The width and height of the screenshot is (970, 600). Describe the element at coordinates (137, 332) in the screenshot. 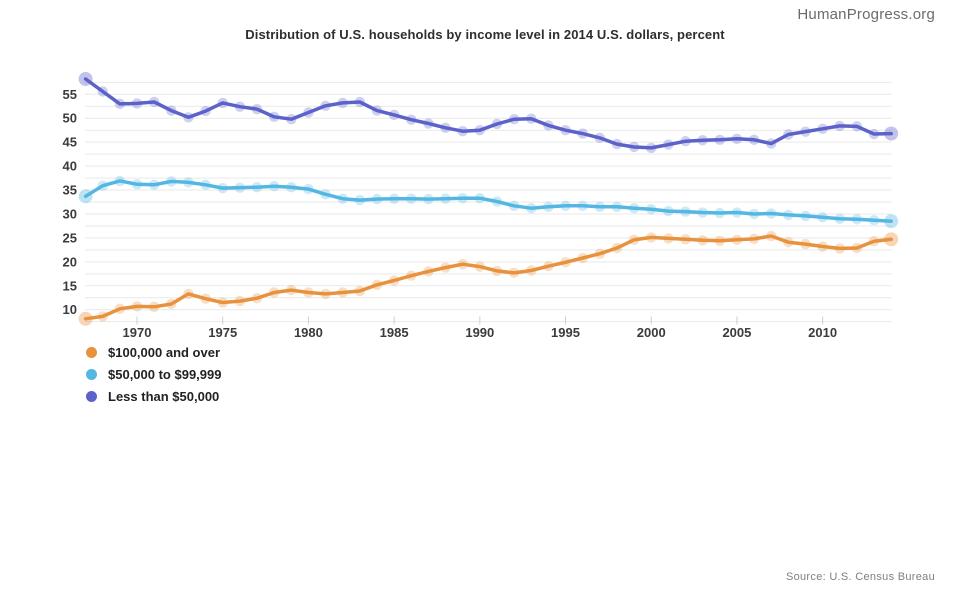

I see `x-axis-label: 1970` at that location.